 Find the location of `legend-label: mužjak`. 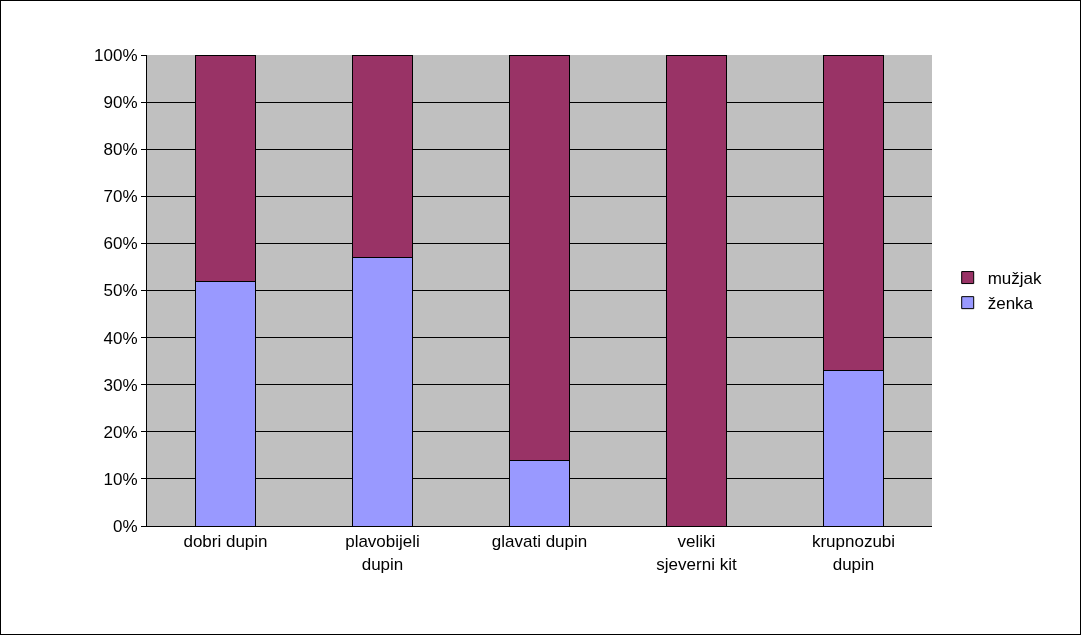

legend-label: mužjak is located at coordinates (1015, 279).